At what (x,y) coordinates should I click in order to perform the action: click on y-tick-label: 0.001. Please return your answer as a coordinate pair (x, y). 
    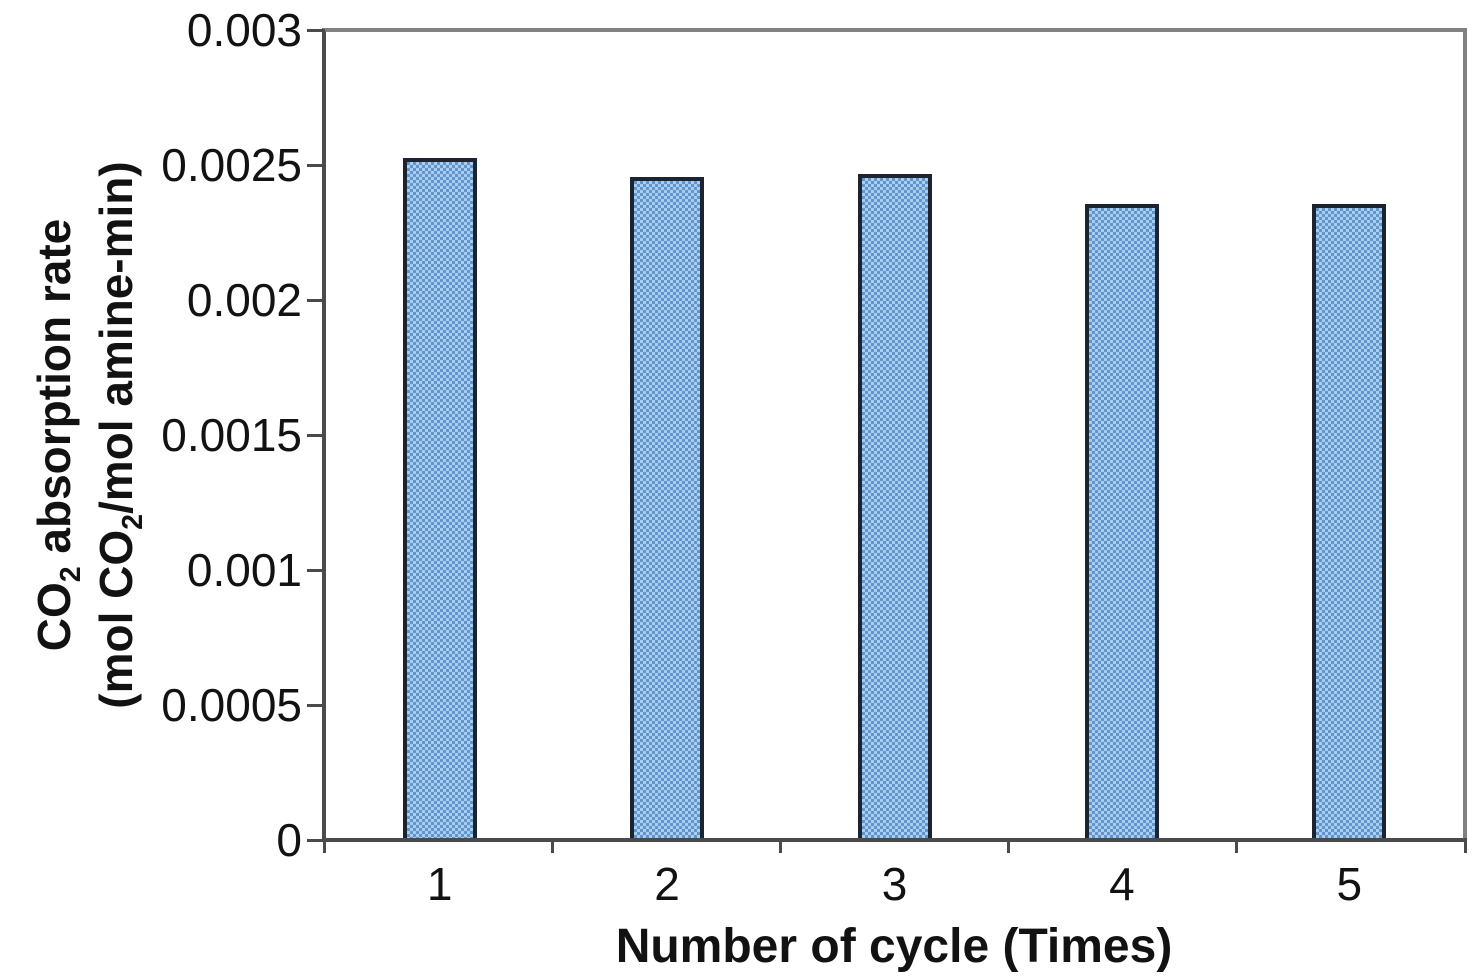
    Looking at the image, I should click on (244, 570).